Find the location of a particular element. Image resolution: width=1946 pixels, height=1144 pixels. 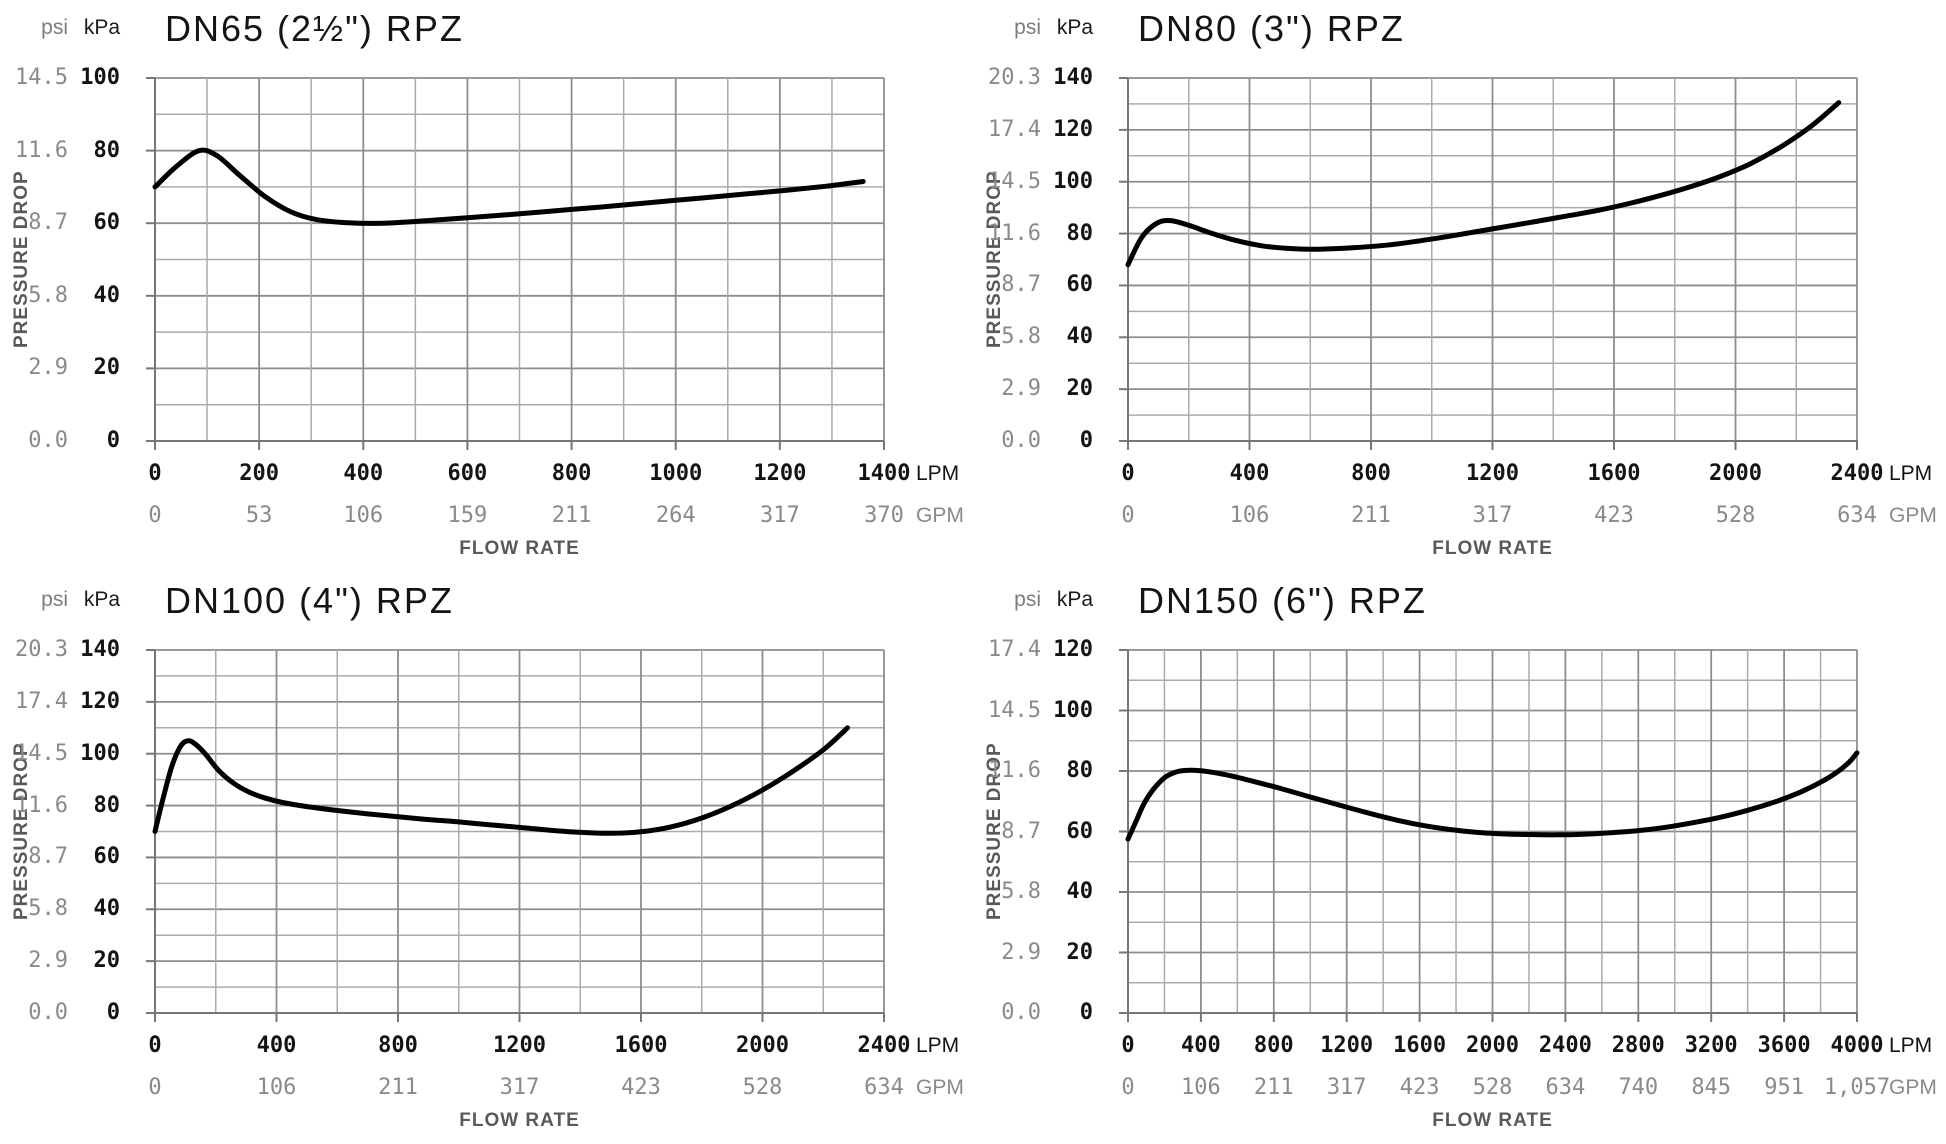

lpm-tick-label: 800 is located at coordinates (571, 473).